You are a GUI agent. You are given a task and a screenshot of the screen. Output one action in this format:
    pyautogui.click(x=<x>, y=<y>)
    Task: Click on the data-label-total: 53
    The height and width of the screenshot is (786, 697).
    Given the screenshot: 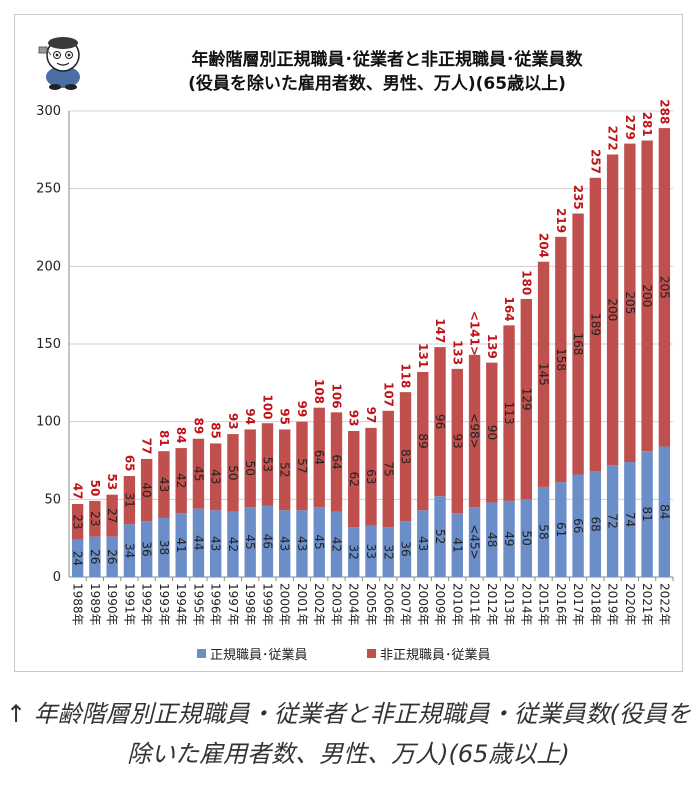 What is the action you would take?
    pyautogui.click(x=112, y=481)
    